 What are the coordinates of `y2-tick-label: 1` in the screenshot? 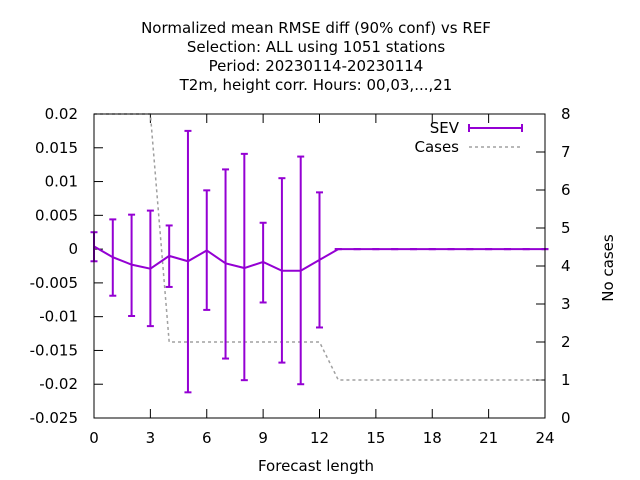 It's located at (566, 380).